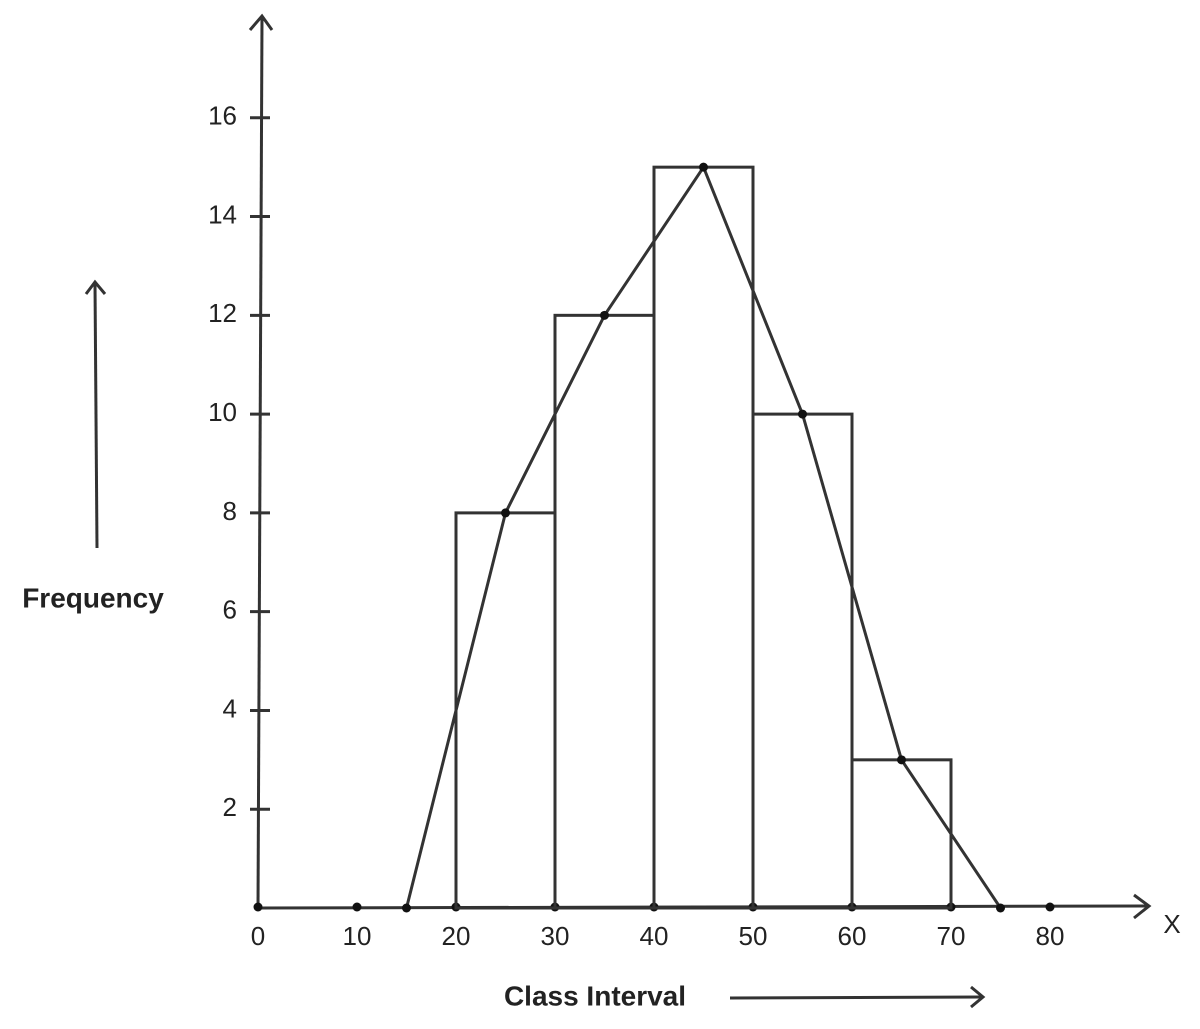  Describe the element at coordinates (230, 807) in the screenshot. I see `y-tick-label: 2` at that location.